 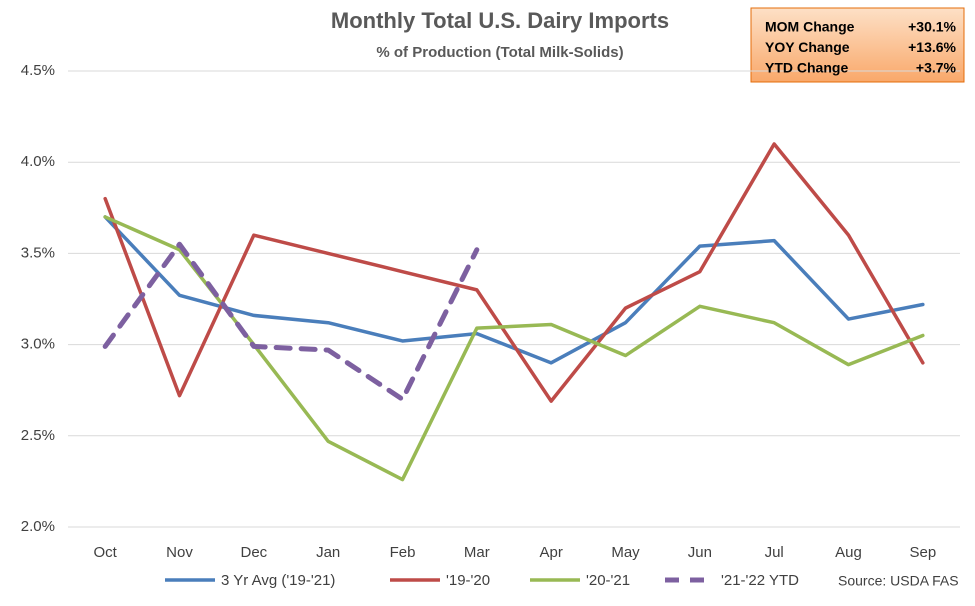 I want to click on x-tick-label: Aug, so click(x=848, y=552).